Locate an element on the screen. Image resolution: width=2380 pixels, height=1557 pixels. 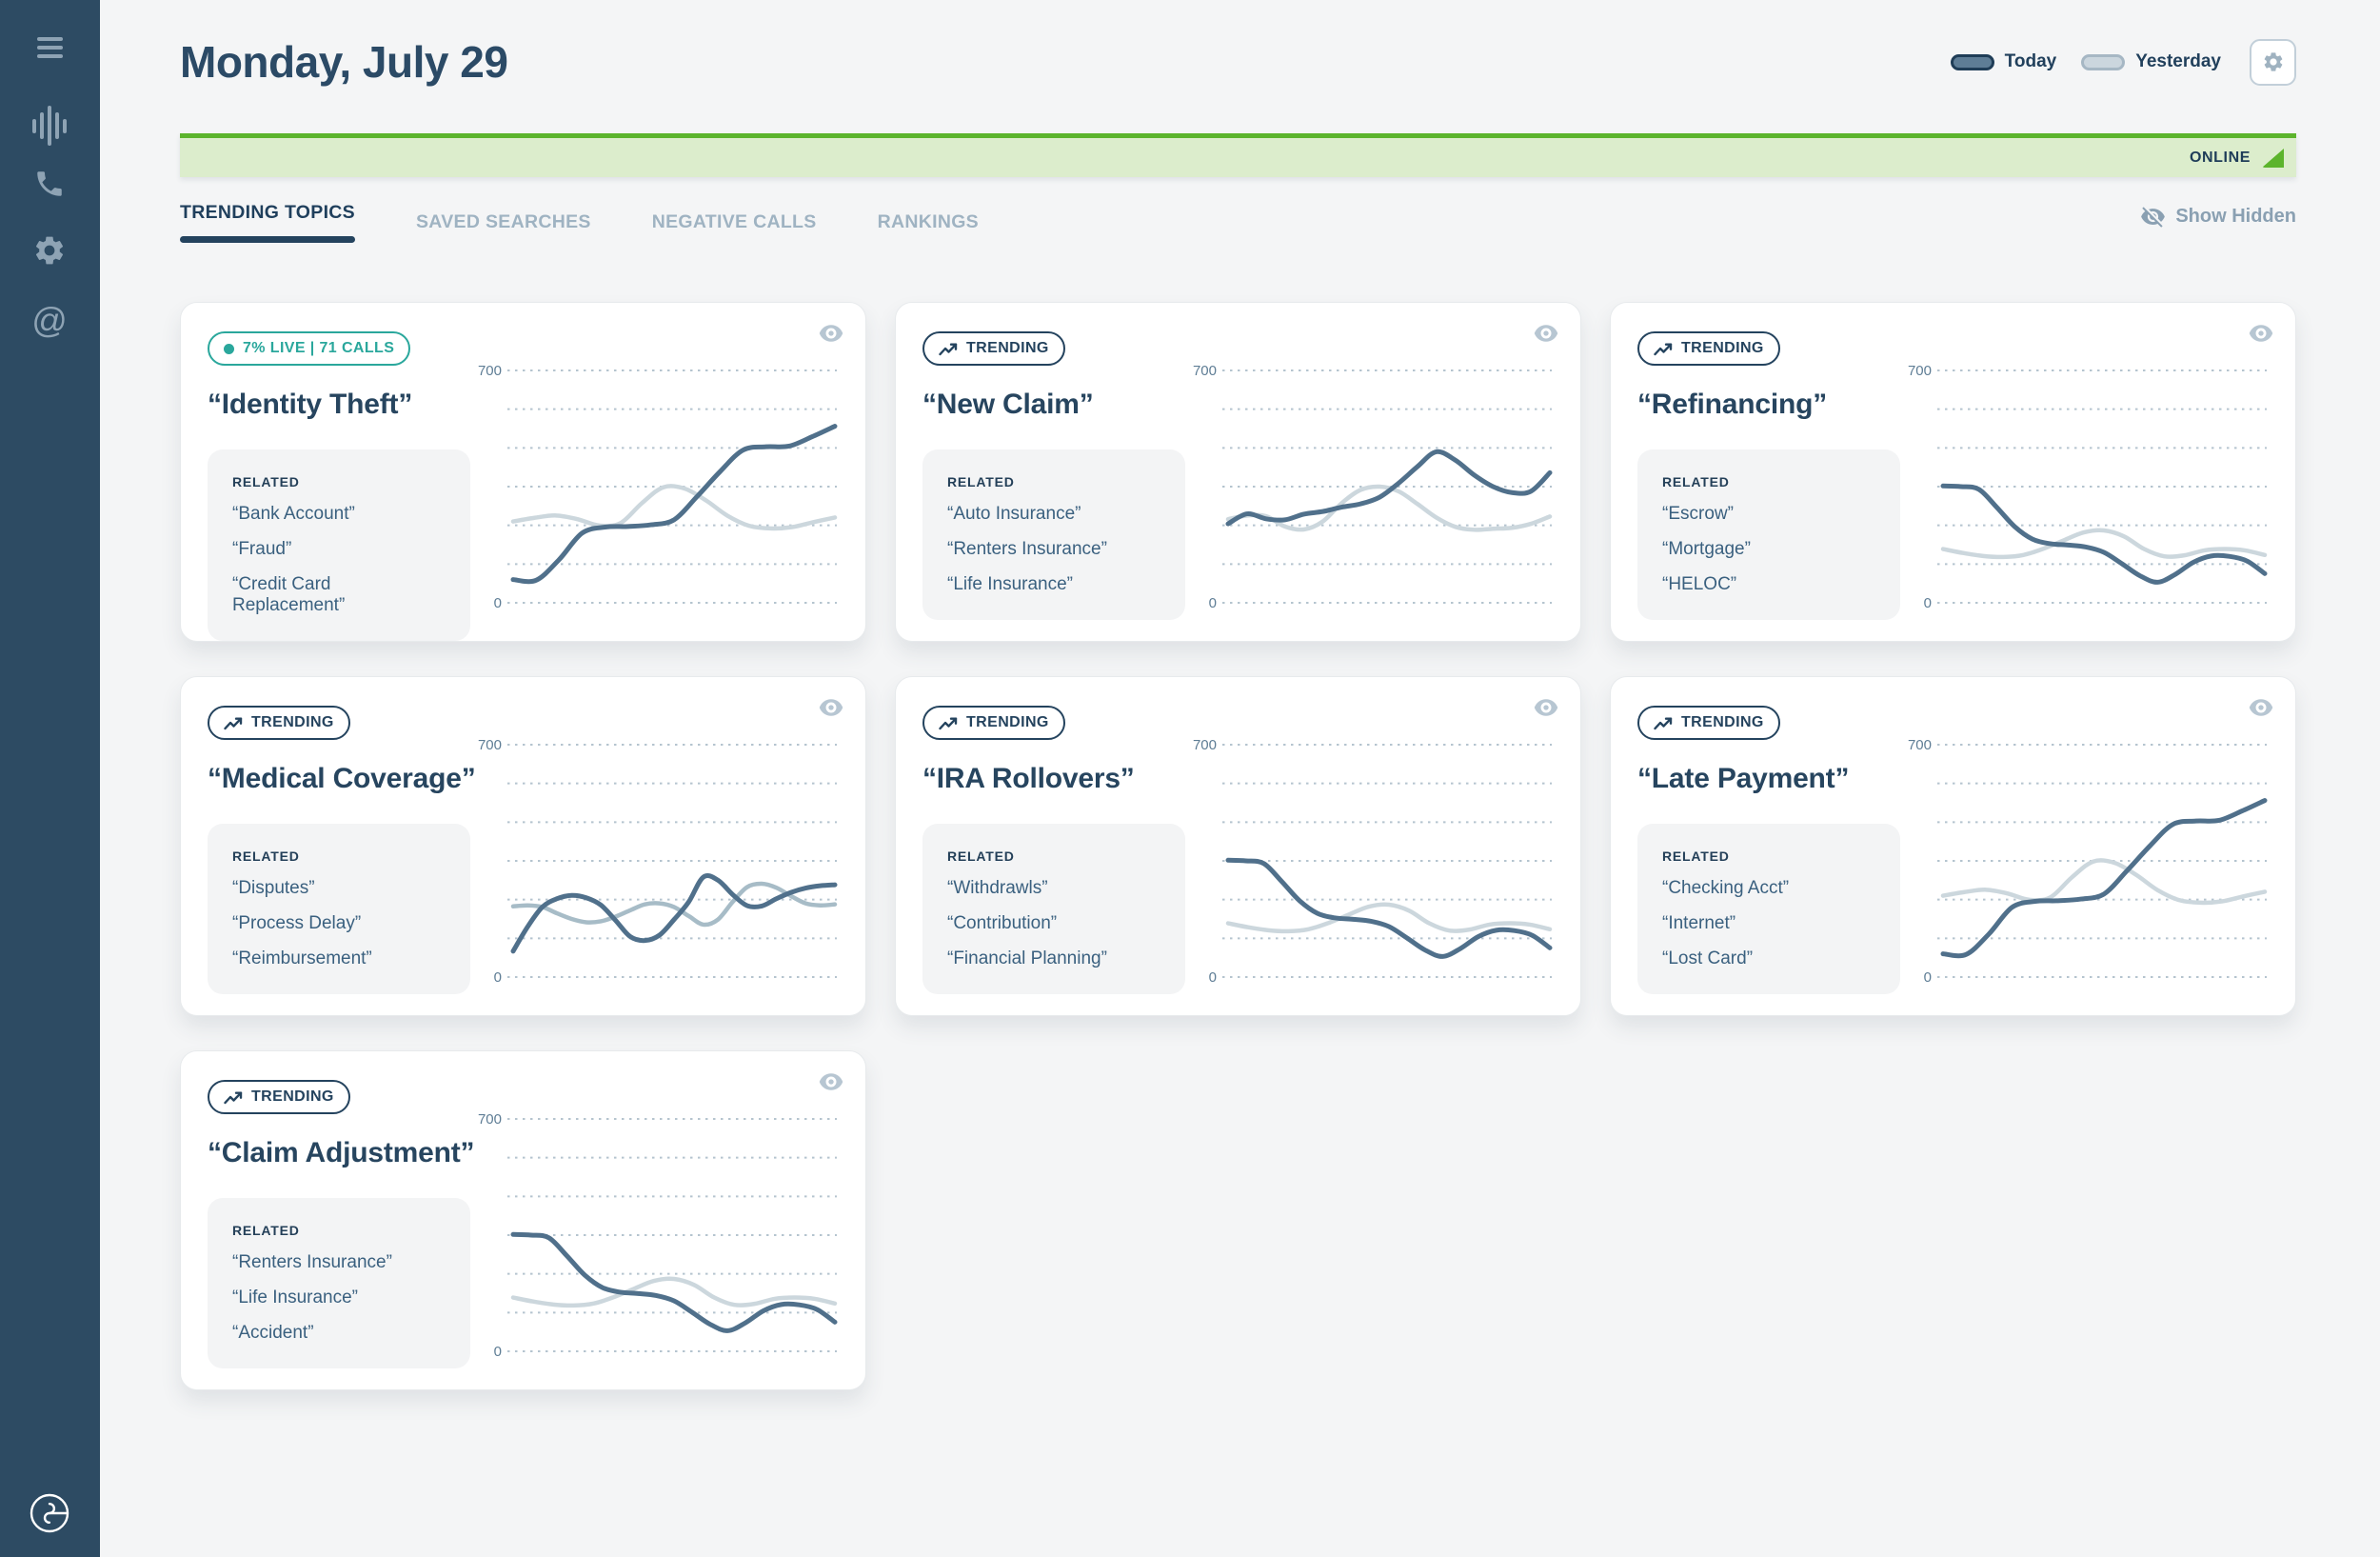
tab-trending-topics: TRENDING TOPICS is located at coordinates (267, 222).